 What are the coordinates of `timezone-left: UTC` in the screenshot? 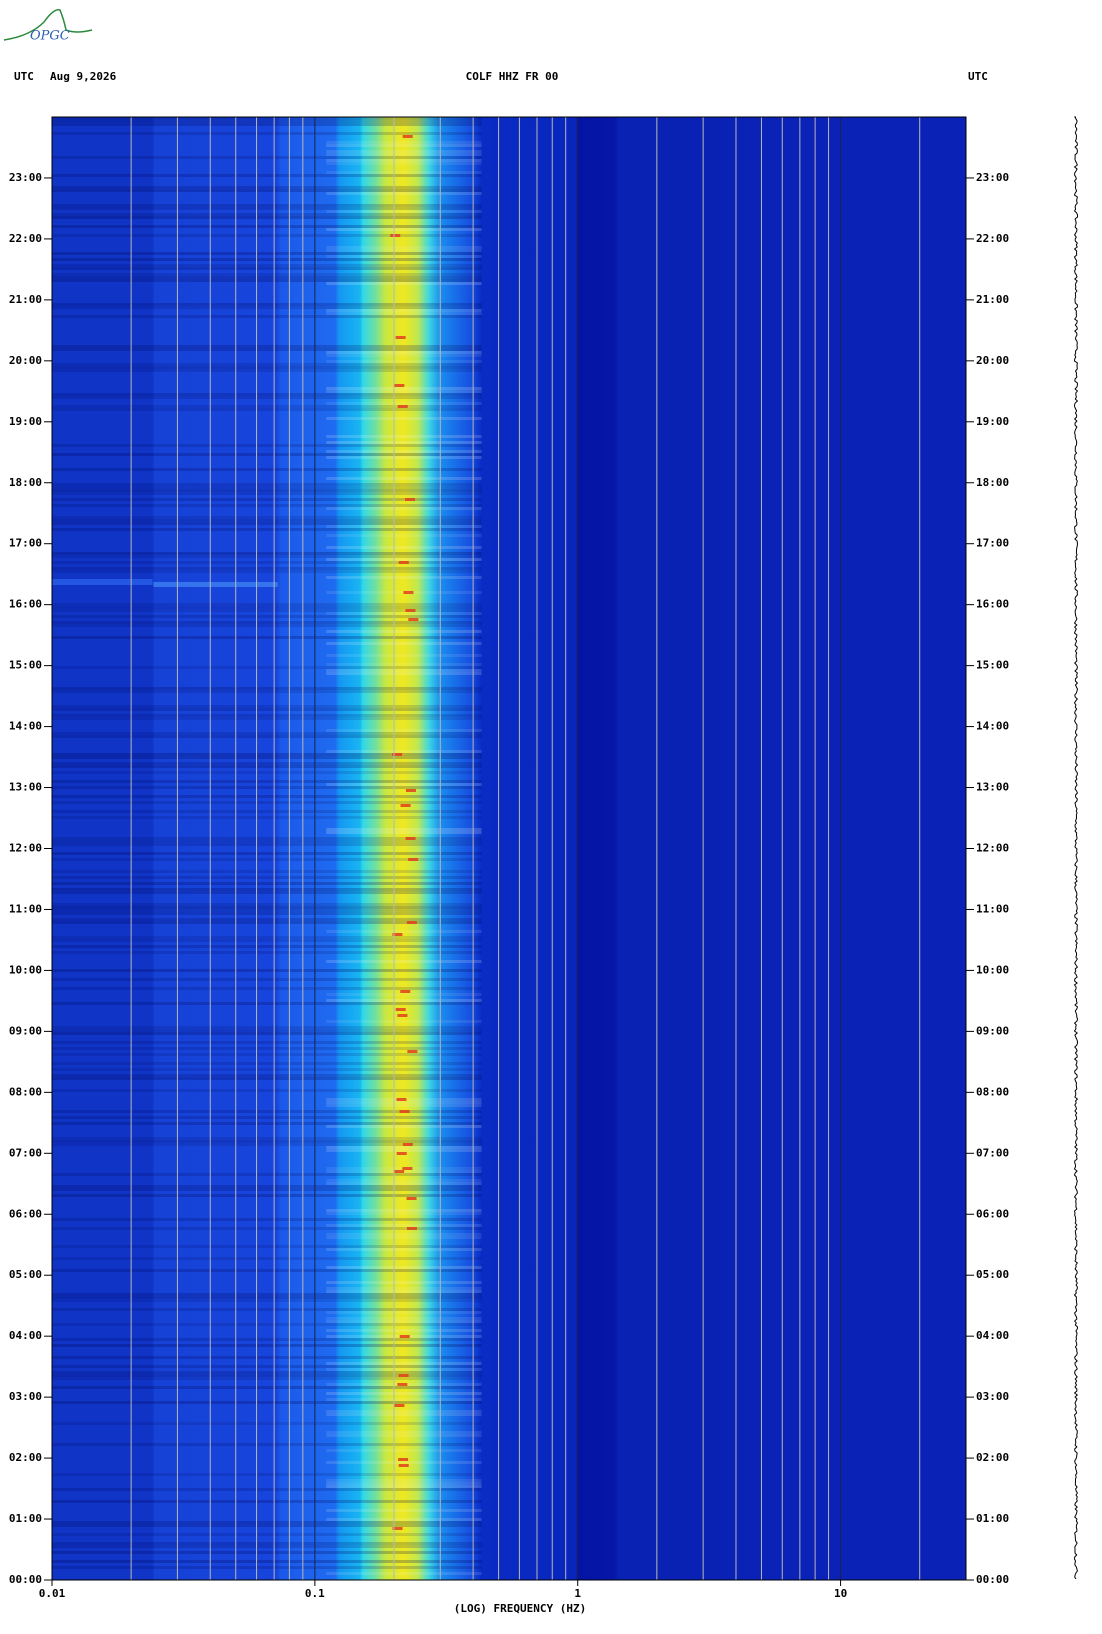 It's located at (24, 76).